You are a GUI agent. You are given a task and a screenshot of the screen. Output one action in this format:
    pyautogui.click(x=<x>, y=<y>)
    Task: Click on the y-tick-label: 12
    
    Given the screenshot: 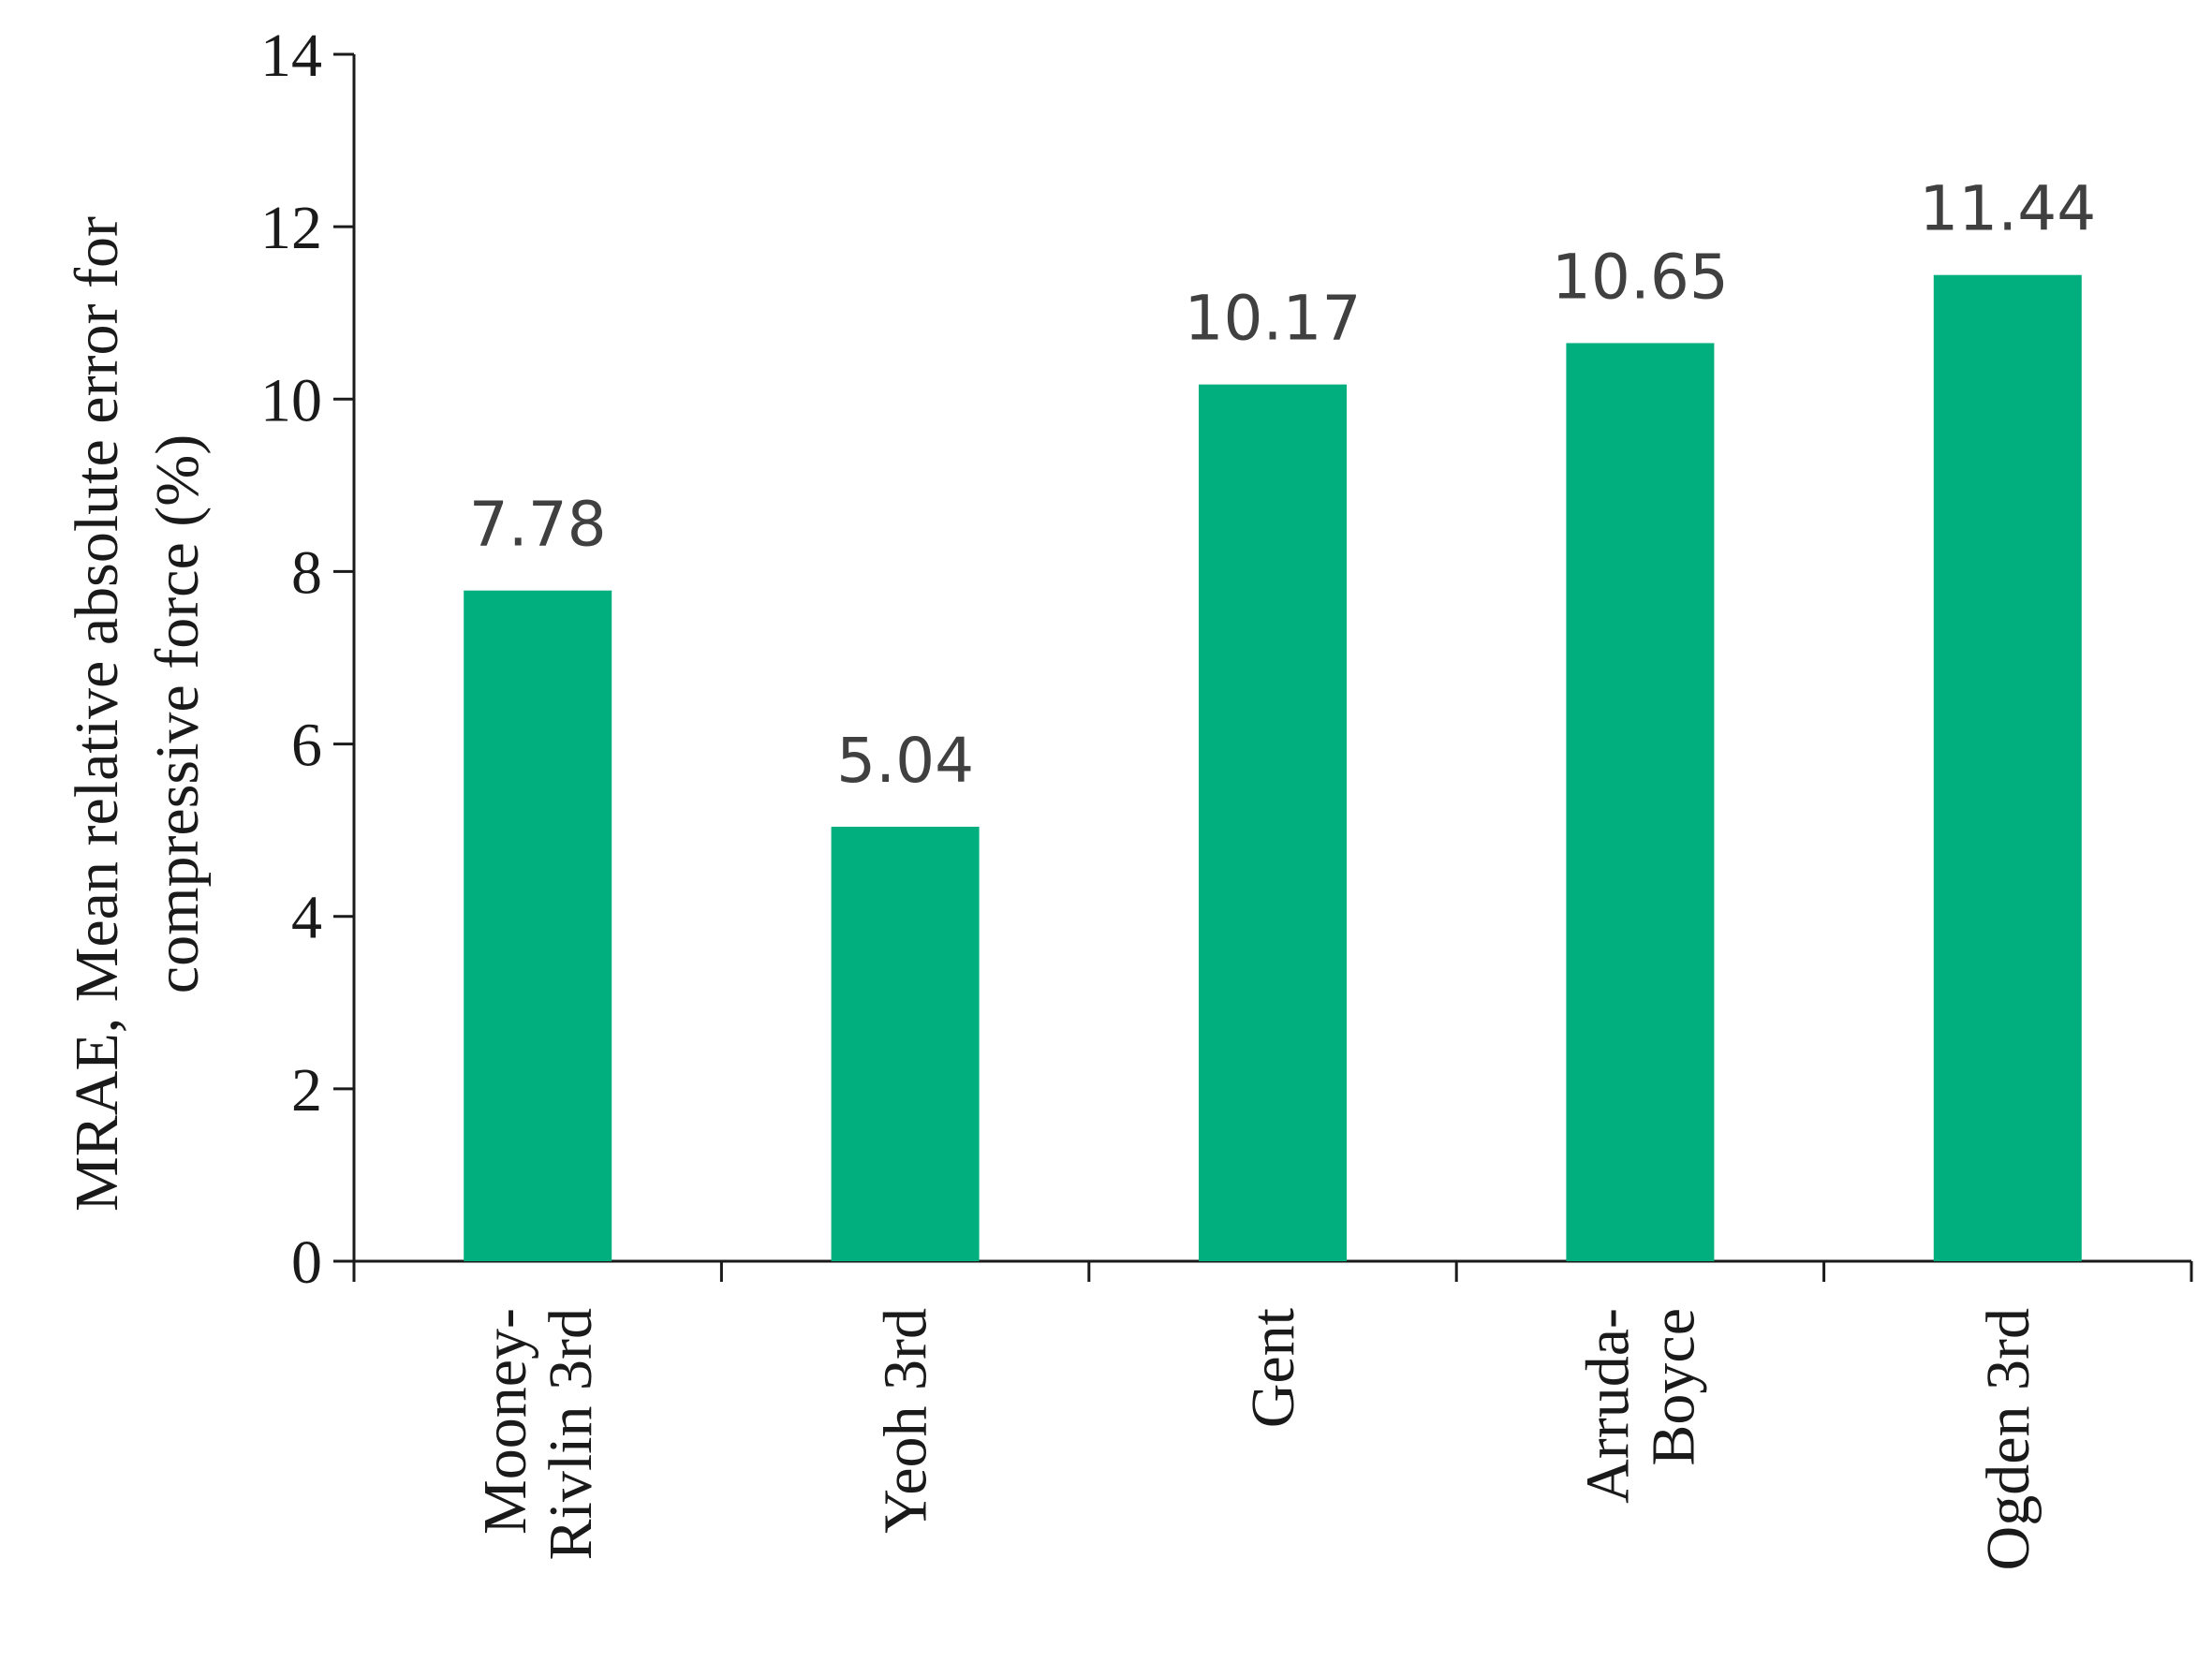 What is the action you would take?
    pyautogui.click(x=291, y=228)
    